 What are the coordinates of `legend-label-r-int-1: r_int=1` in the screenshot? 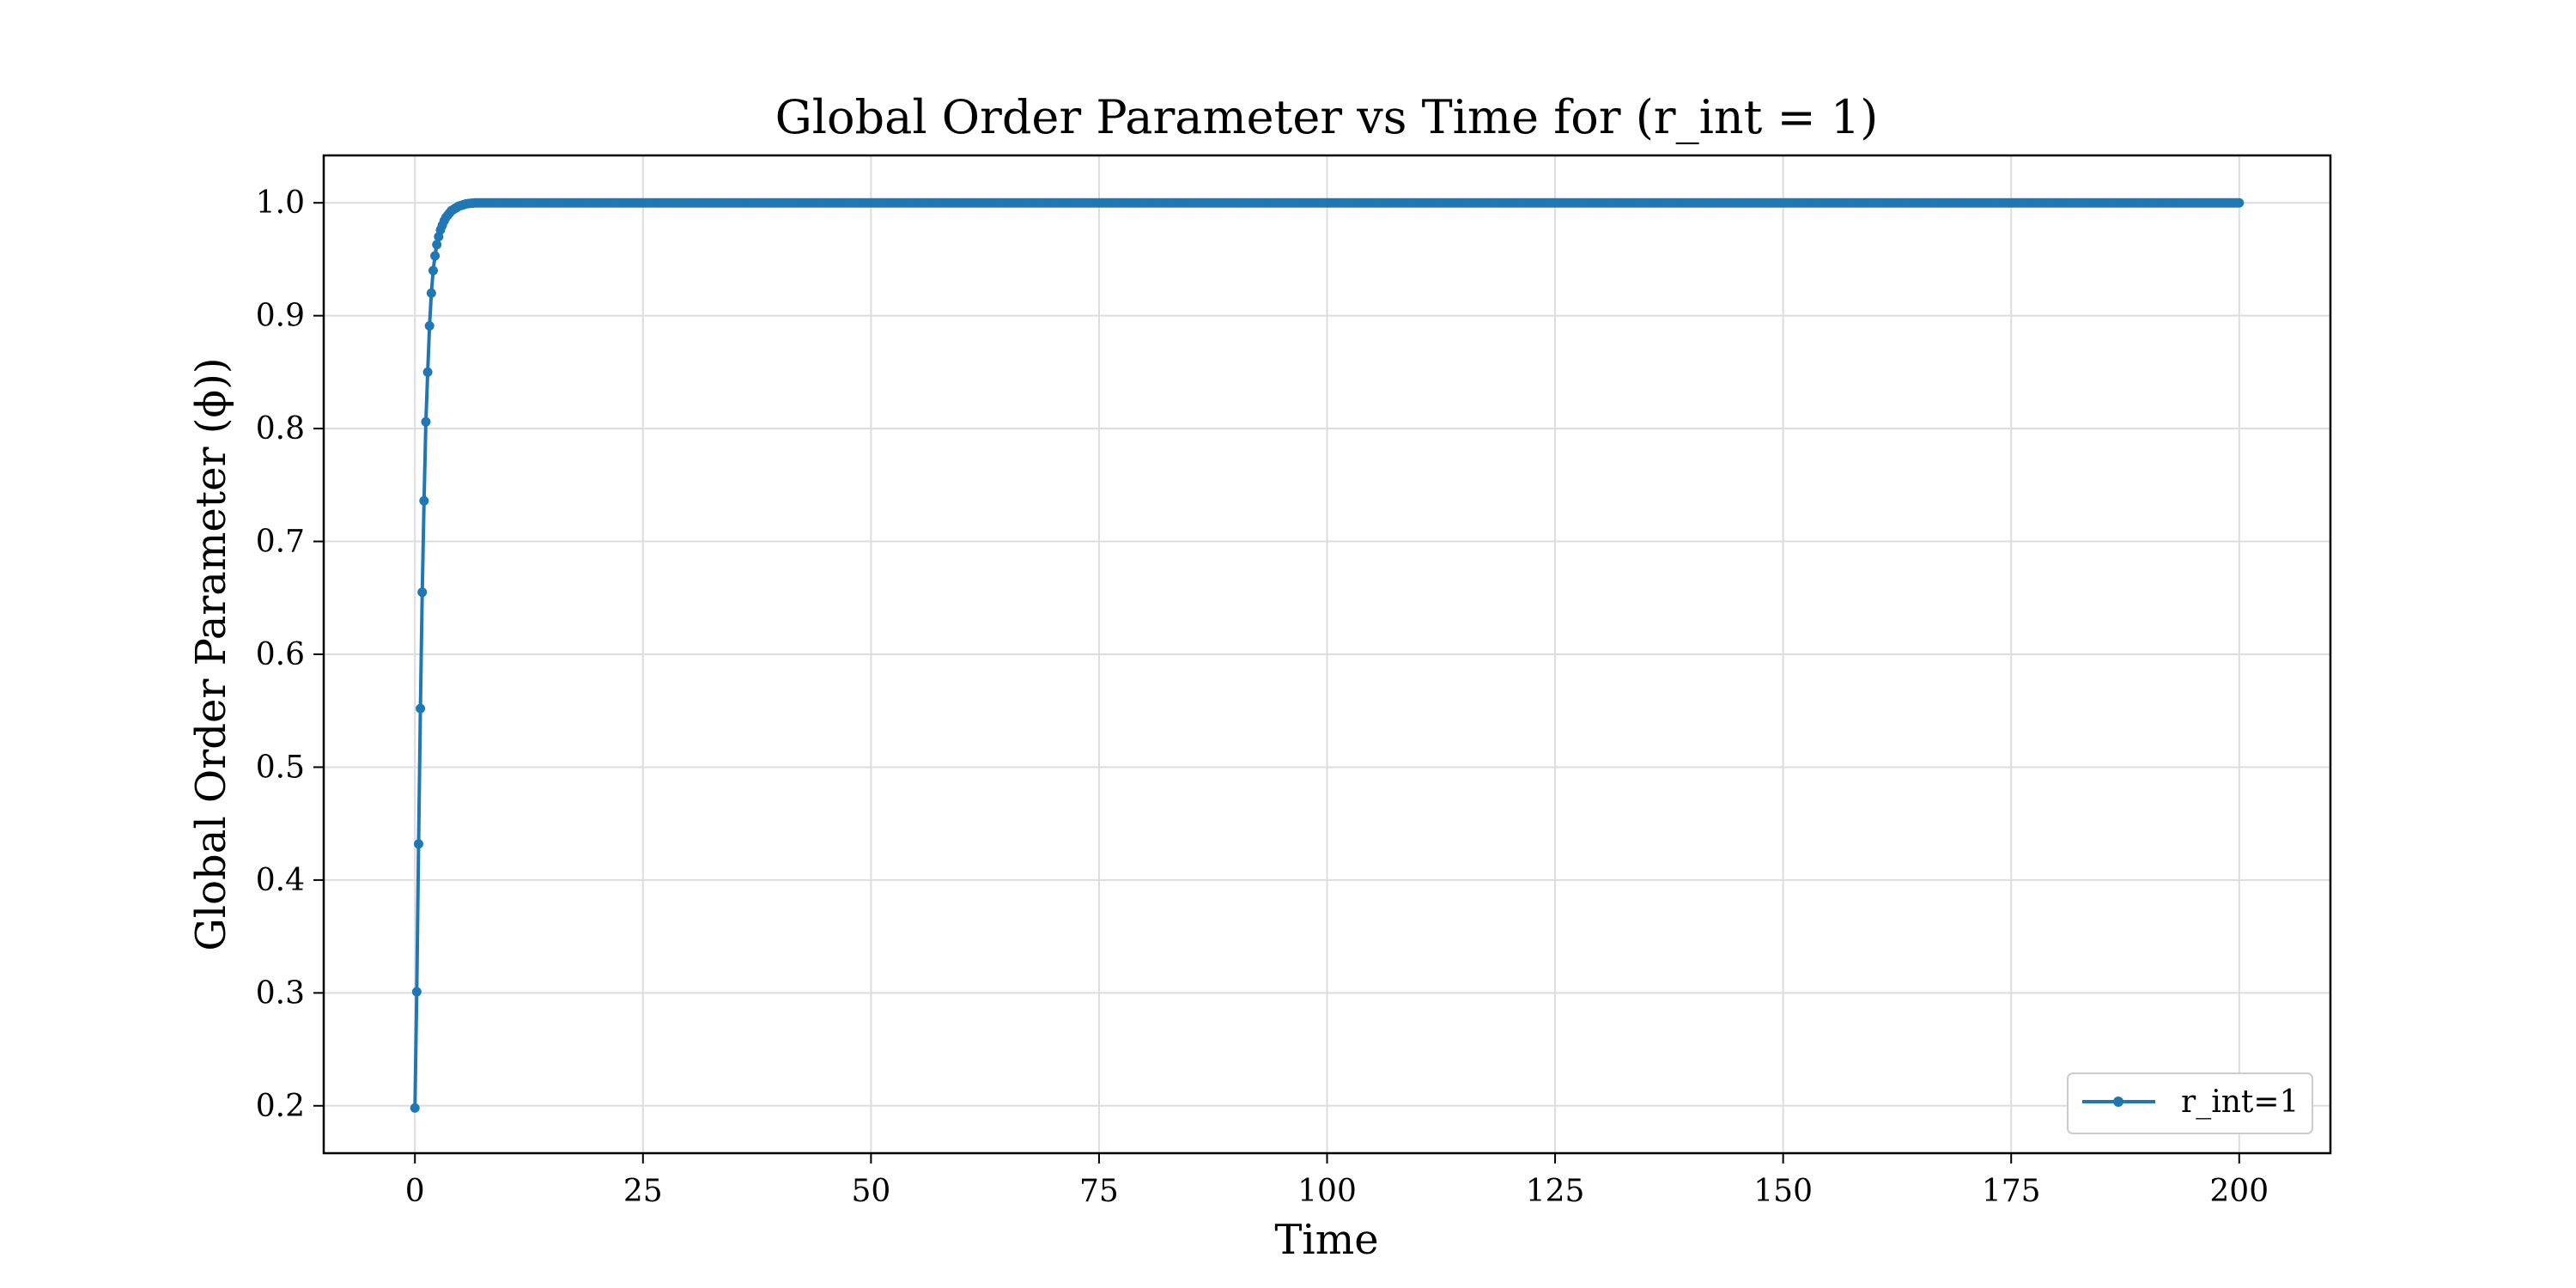 It's located at (2240, 1102).